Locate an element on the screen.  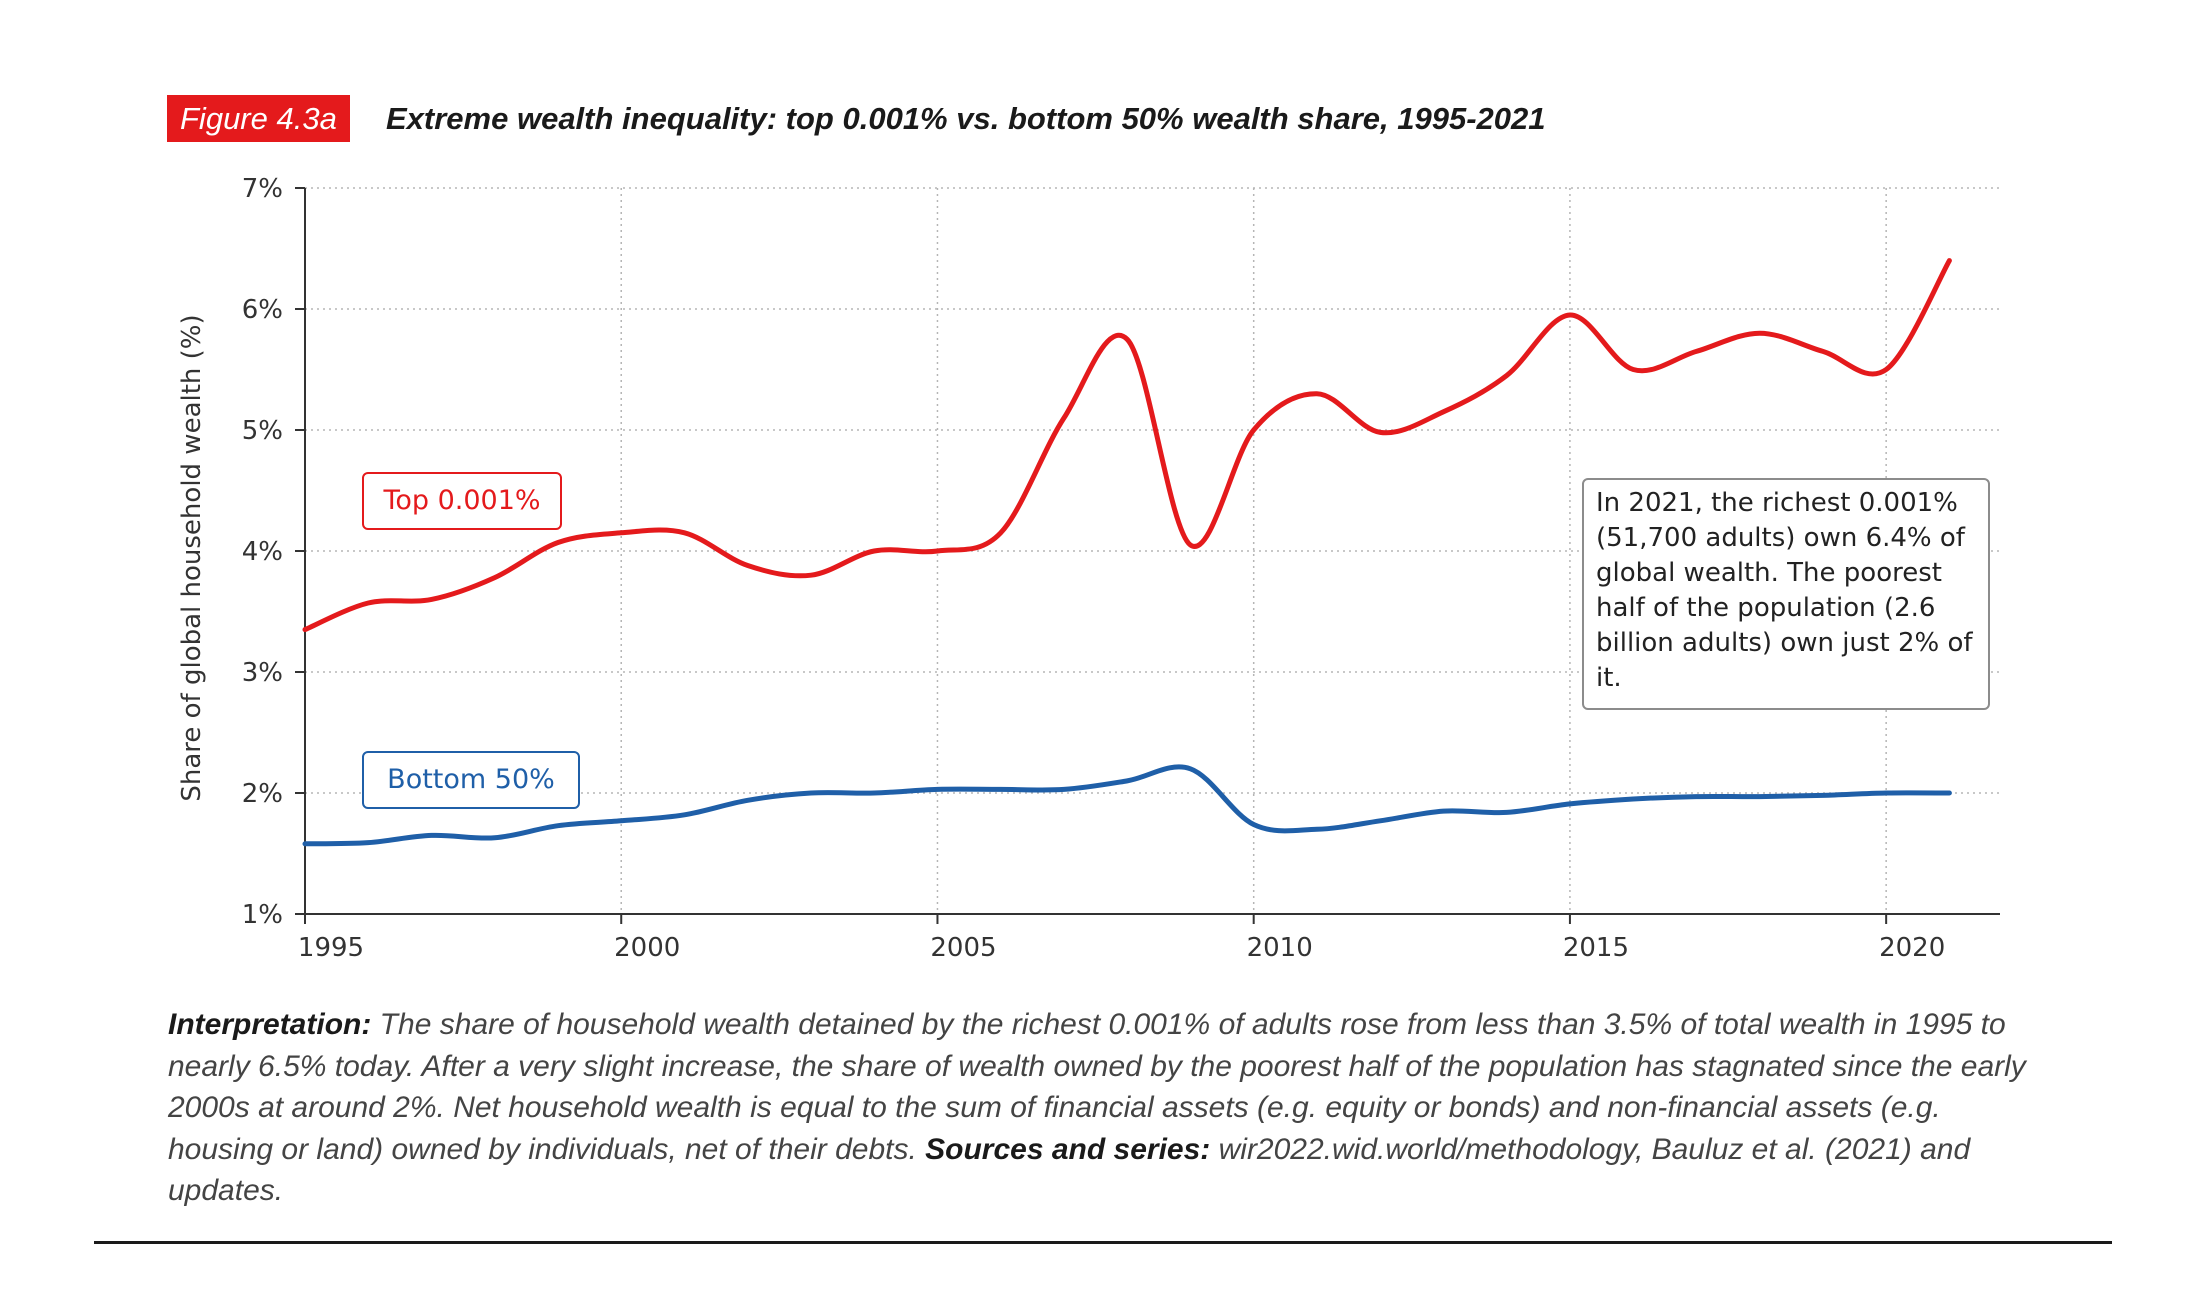
x-tick-label: 2020 is located at coordinates (1912, 948).